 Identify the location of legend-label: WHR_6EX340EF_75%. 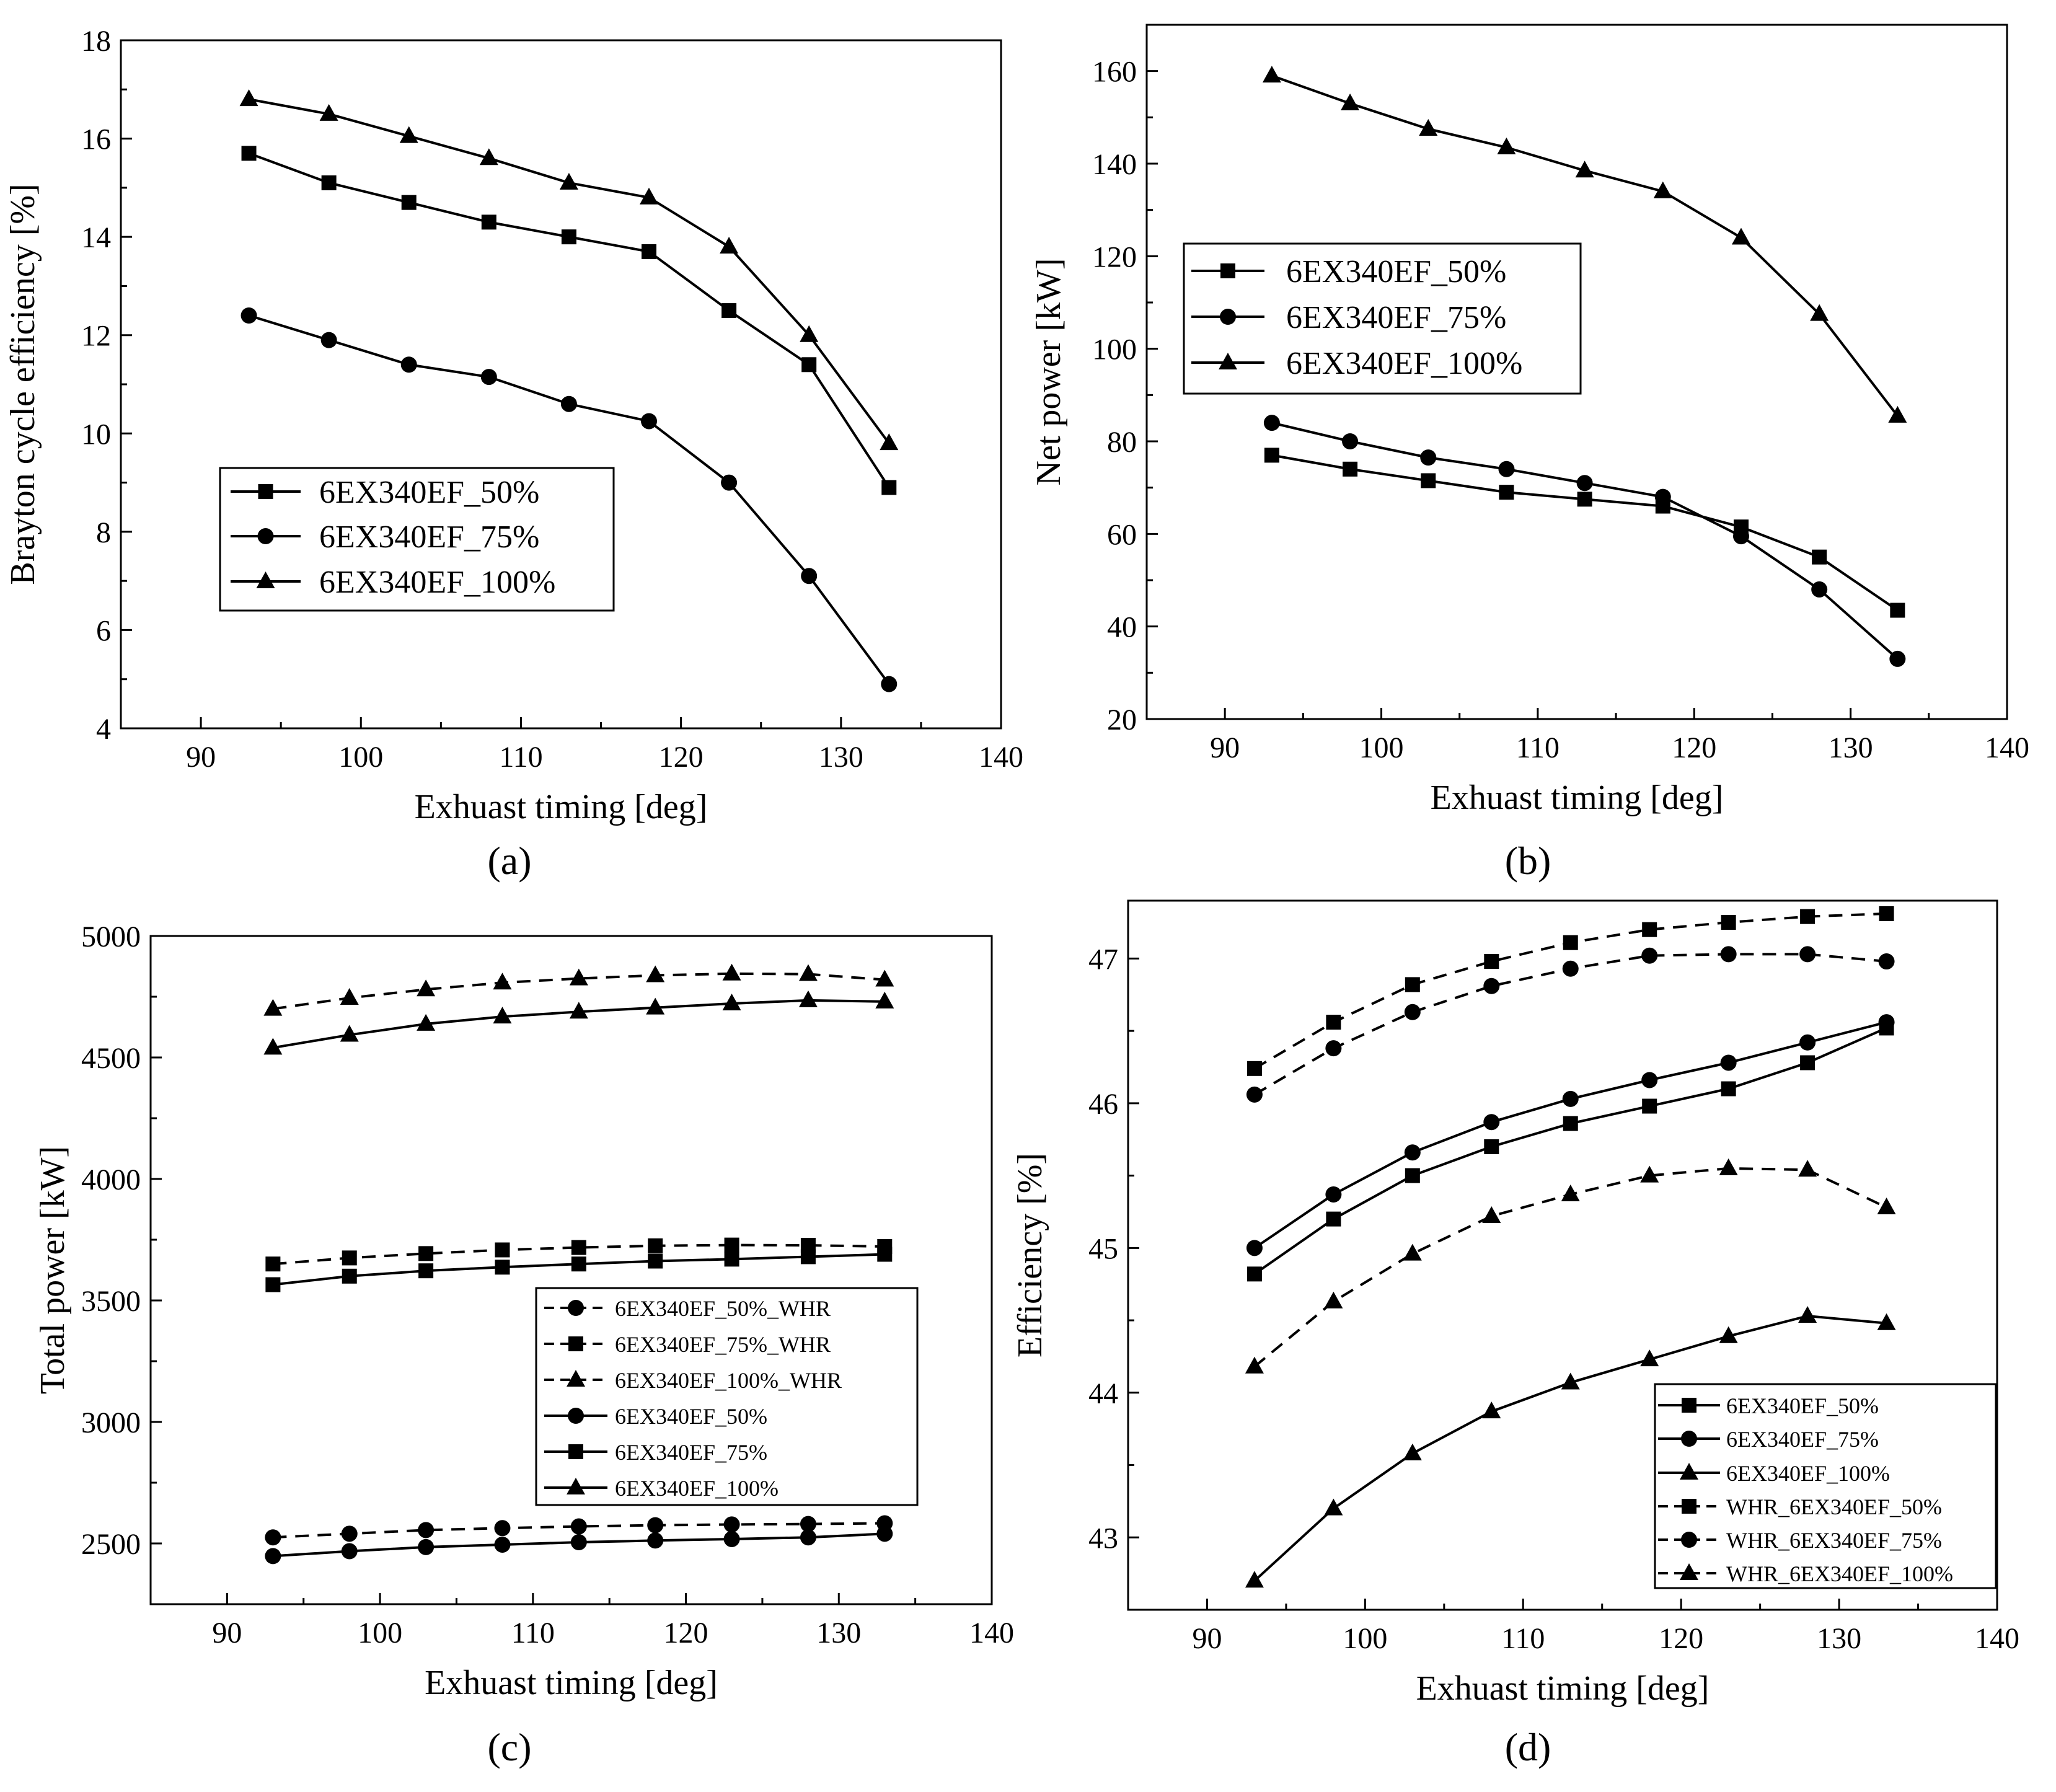
(1834, 1540).